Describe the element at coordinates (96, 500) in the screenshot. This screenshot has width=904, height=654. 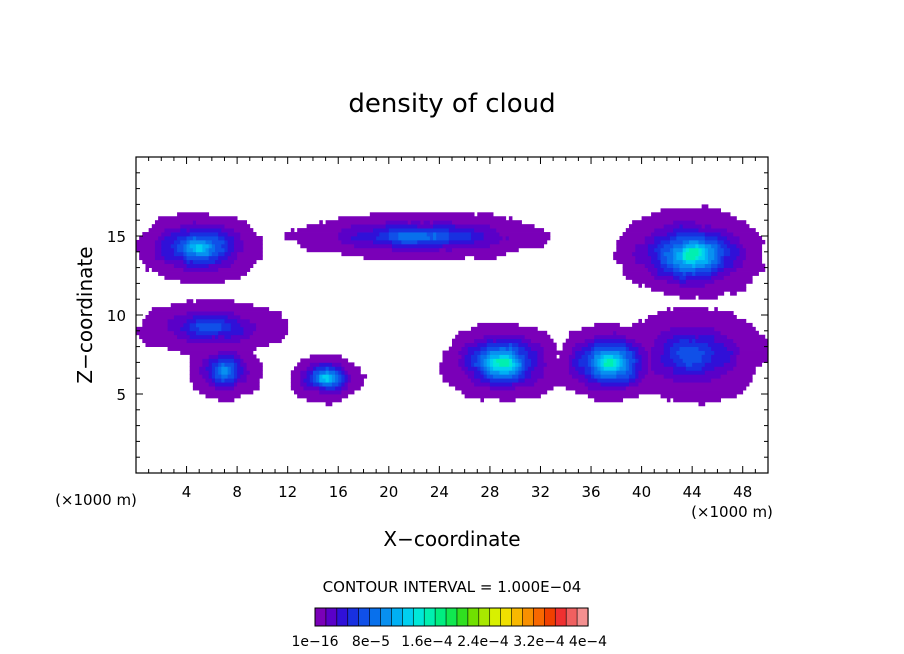
I see `x-unit-label-left: (×1000 m)` at that location.